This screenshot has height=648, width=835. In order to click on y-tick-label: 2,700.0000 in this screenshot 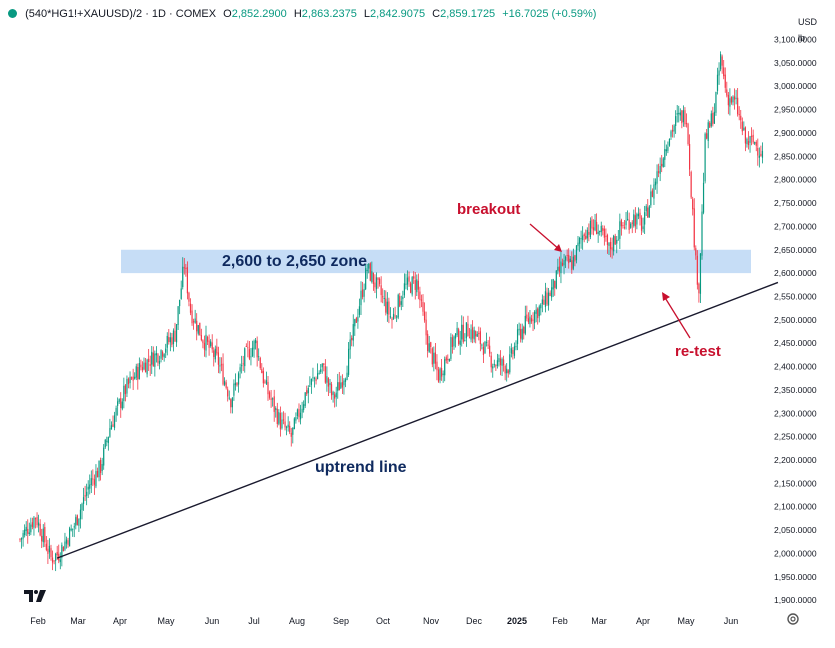, I will do `click(795, 226)`.